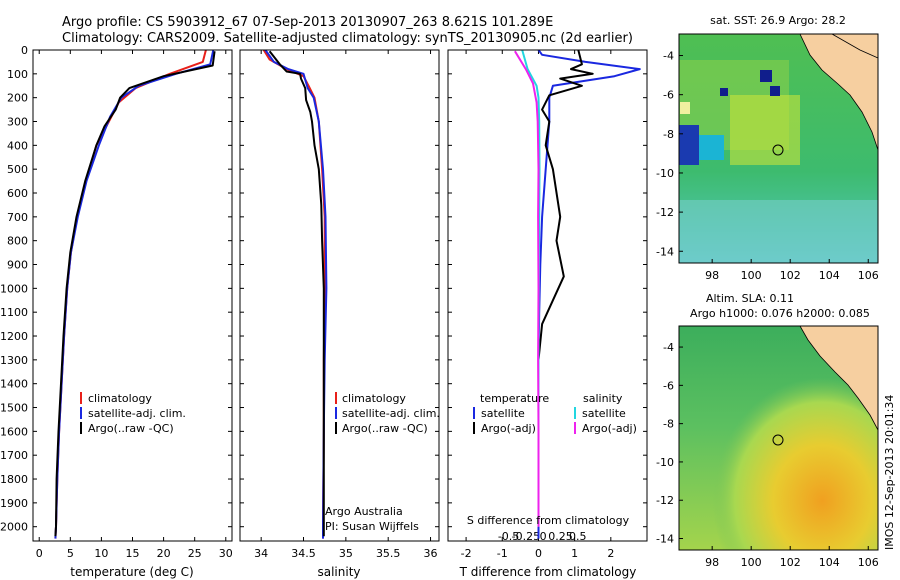 The width and height of the screenshot is (900, 580). Describe the element at coordinates (14, 503) in the screenshot. I see `y-tick-label: 1900` at that location.